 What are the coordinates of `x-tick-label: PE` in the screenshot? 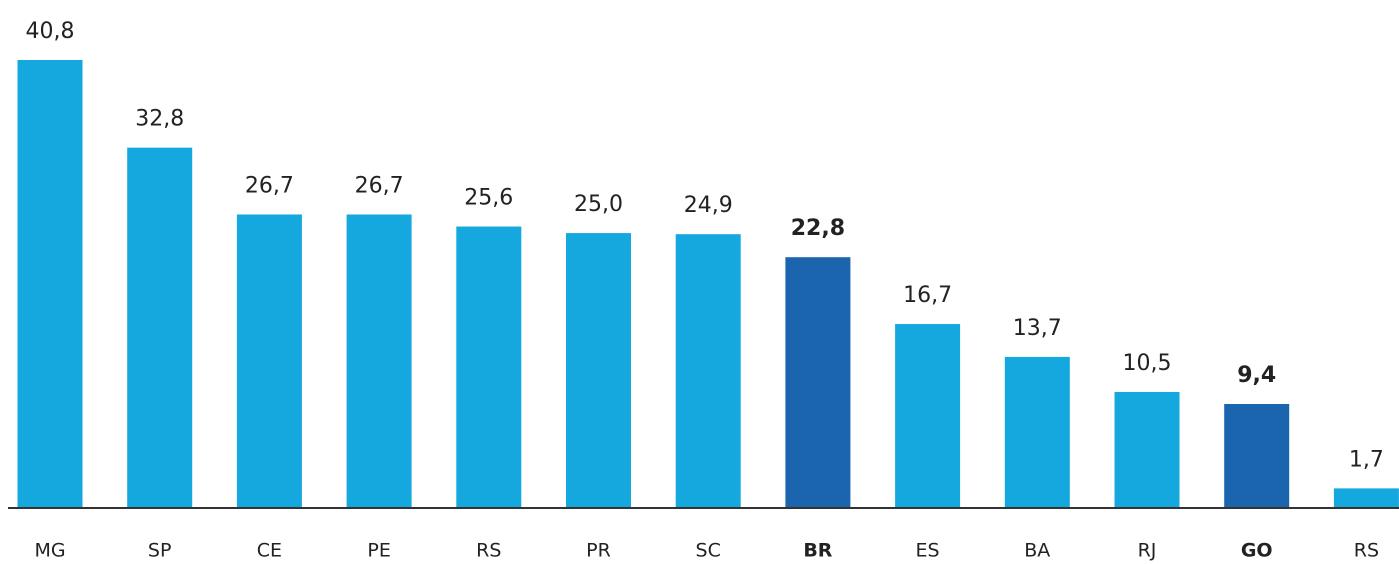 It's located at (378, 551).